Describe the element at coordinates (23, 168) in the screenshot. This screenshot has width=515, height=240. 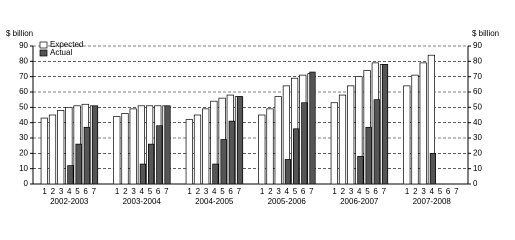
I see `y-tick-label: 10` at that location.